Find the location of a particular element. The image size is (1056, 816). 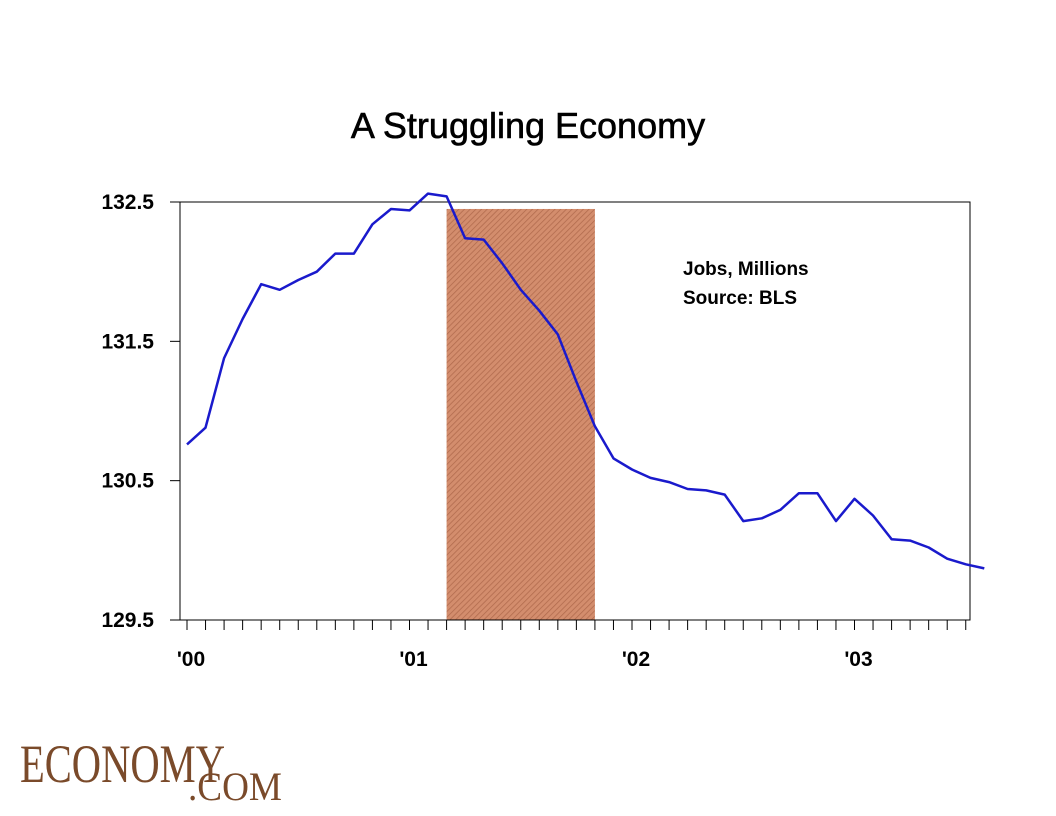

x-tick-label: '01 is located at coordinates (413, 659).